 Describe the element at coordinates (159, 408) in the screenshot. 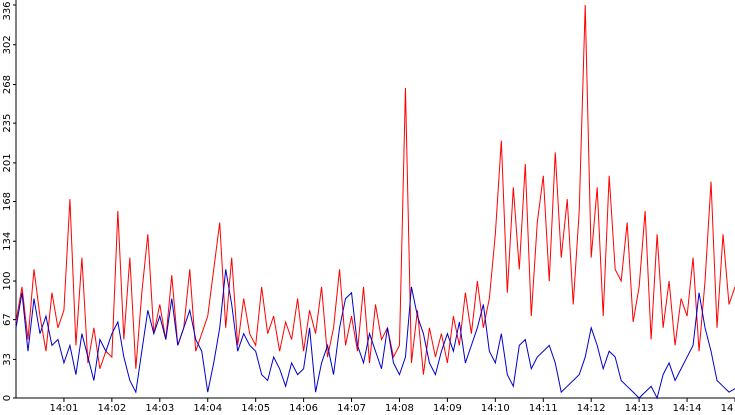

I see `x-tick-label: 14:03` at that location.